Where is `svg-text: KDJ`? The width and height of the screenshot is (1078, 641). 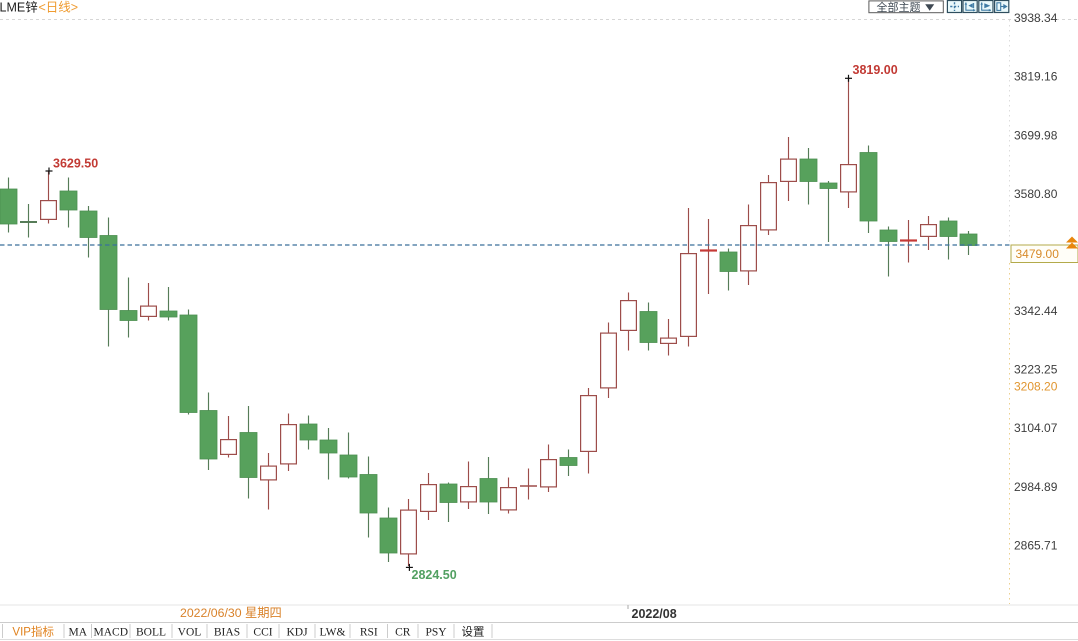
svg-text: KDJ is located at coordinates (297, 633).